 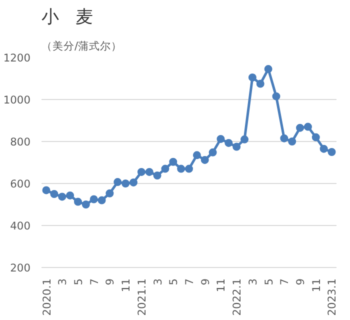 What do you see at coordinates (47, 297) in the screenshot?
I see `x-tick-label: 2020.1` at bounding box center [47, 297].